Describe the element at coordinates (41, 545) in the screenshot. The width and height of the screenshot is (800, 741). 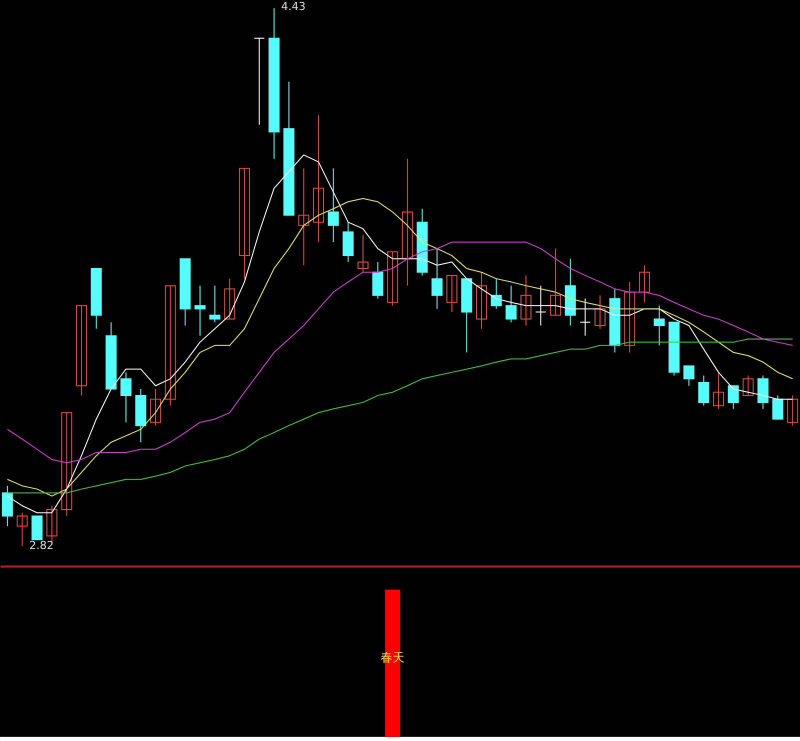
I see `annotation: 2.82` at that location.